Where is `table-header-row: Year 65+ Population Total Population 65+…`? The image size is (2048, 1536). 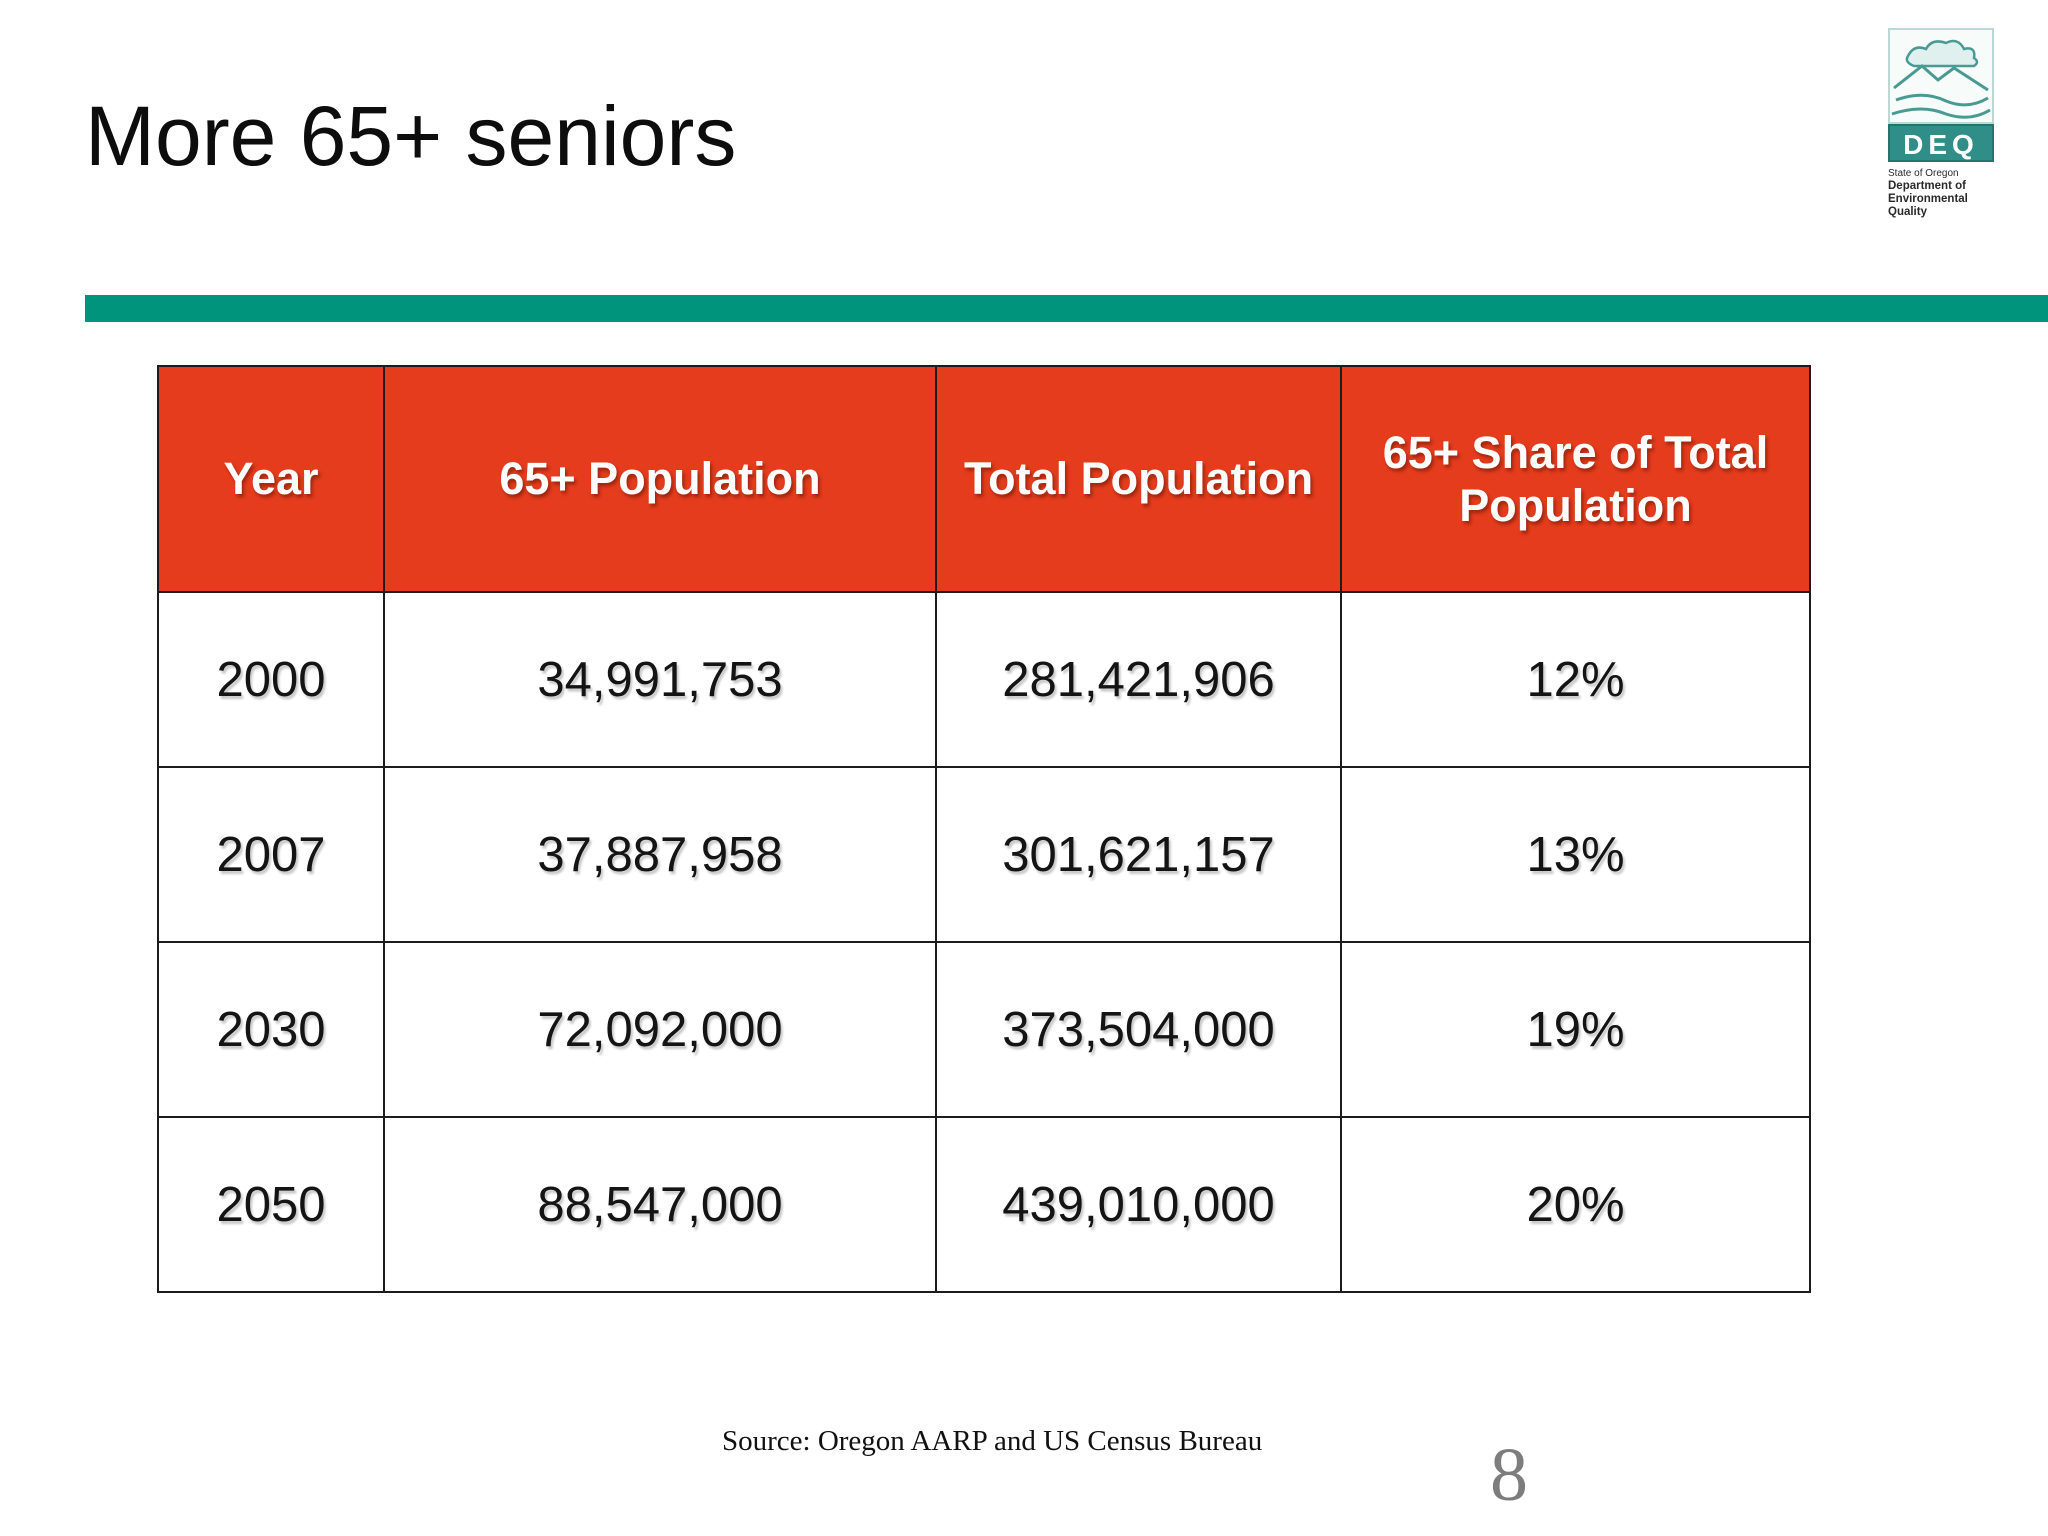 table-header-row: Year 65+ Population Total Population 65+… is located at coordinates (984, 479).